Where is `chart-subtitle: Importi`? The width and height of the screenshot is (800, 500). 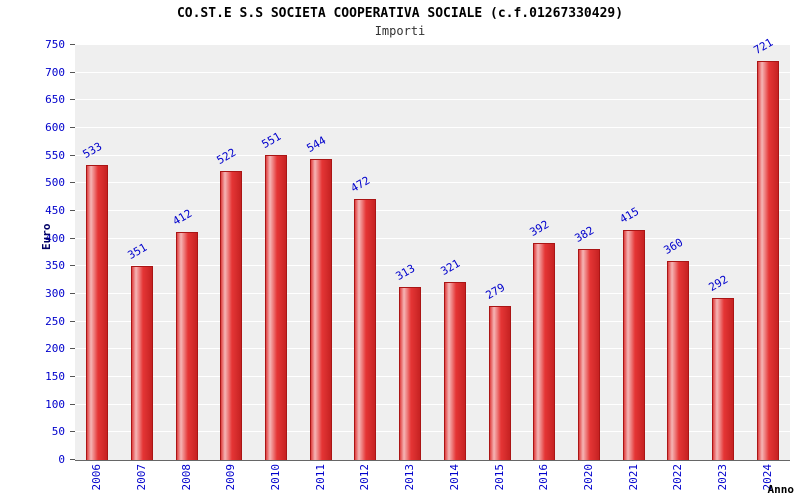 chart-subtitle: Importi is located at coordinates (400, 31).